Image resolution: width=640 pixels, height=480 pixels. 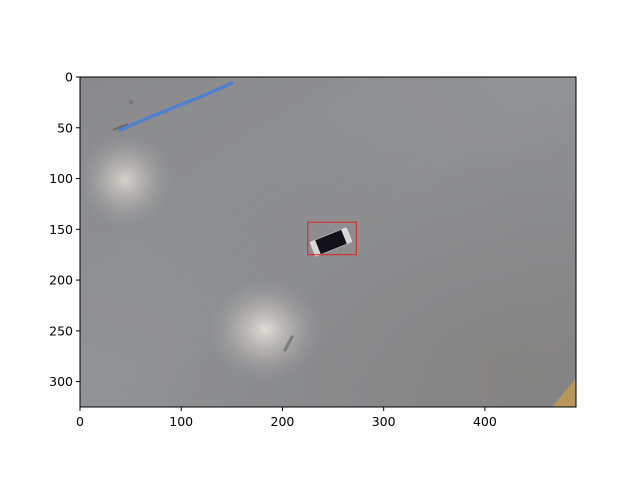 What do you see at coordinates (61, 330) in the screenshot?
I see `y-tick-label: 250` at bounding box center [61, 330].